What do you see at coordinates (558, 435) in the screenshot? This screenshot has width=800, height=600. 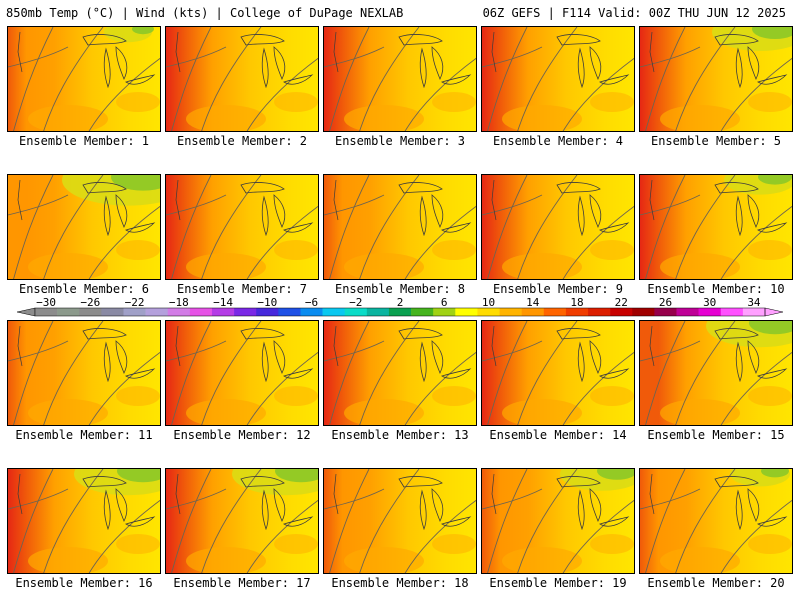 I see `ensemble-member-label: Ensemble Member: 14` at bounding box center [558, 435].